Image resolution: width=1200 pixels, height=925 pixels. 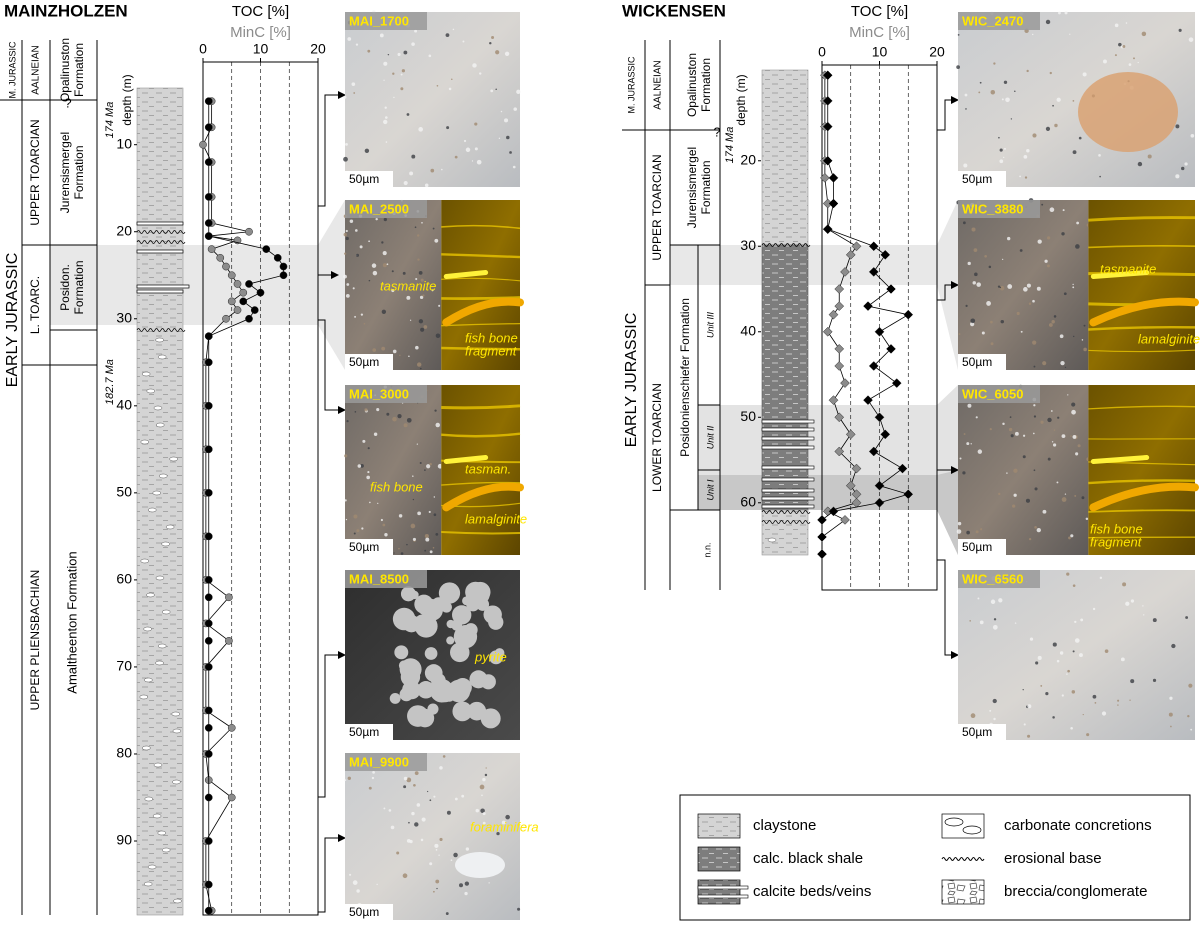 I want to click on strat-label: Amaltheenton Formation, so click(x=71, y=622).